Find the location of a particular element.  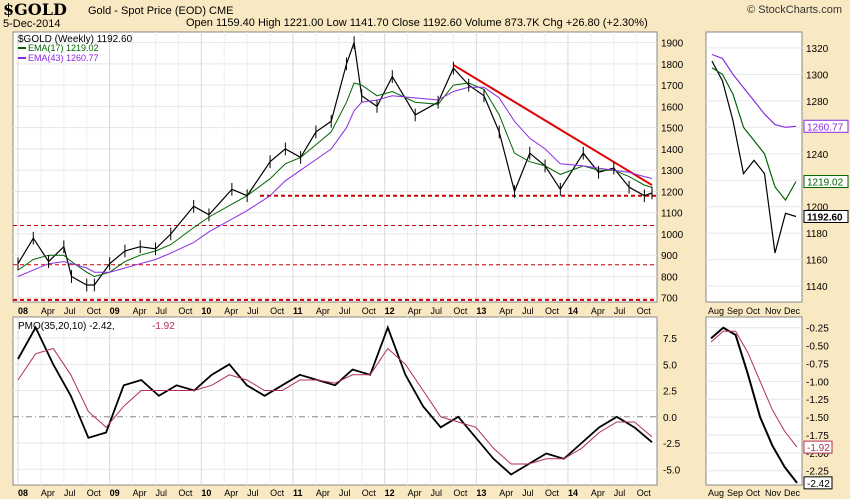

pzoom-x-tick-label: Aug is located at coordinates (716, 493).